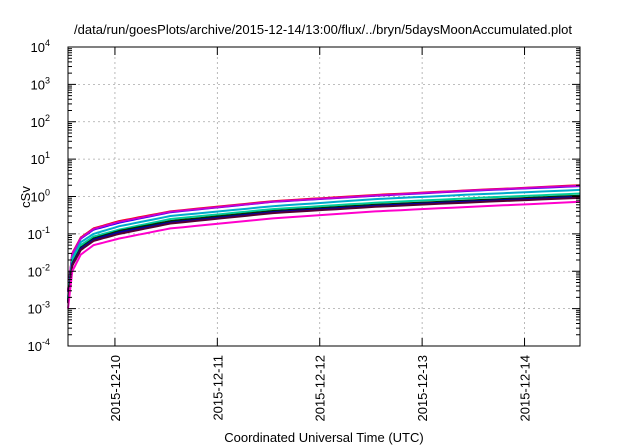 Image resolution: width=640 pixels, height=448 pixels. I want to click on x-tick-label: 2015-12-10, so click(115, 388).